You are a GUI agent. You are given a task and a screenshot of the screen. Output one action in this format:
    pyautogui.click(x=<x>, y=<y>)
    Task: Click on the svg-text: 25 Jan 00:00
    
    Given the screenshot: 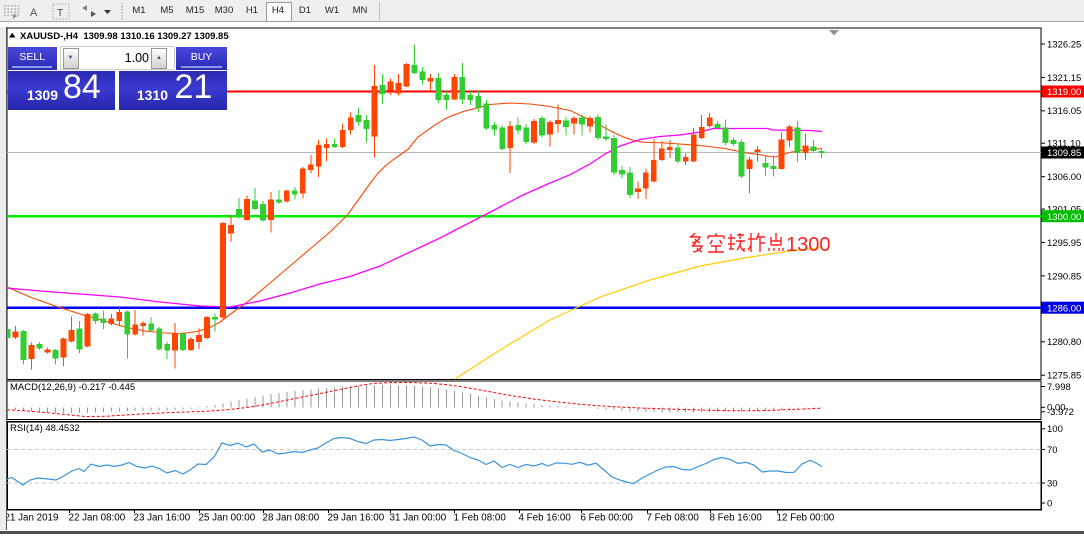 What is the action you would take?
    pyautogui.click(x=227, y=518)
    